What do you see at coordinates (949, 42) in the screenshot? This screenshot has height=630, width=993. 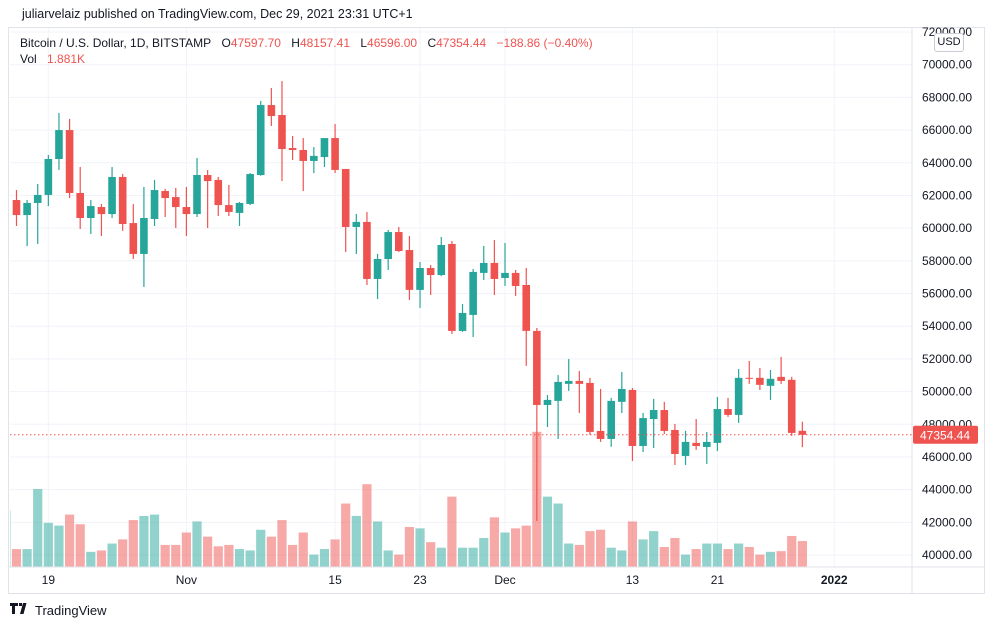 I see `currency-button: USD` at bounding box center [949, 42].